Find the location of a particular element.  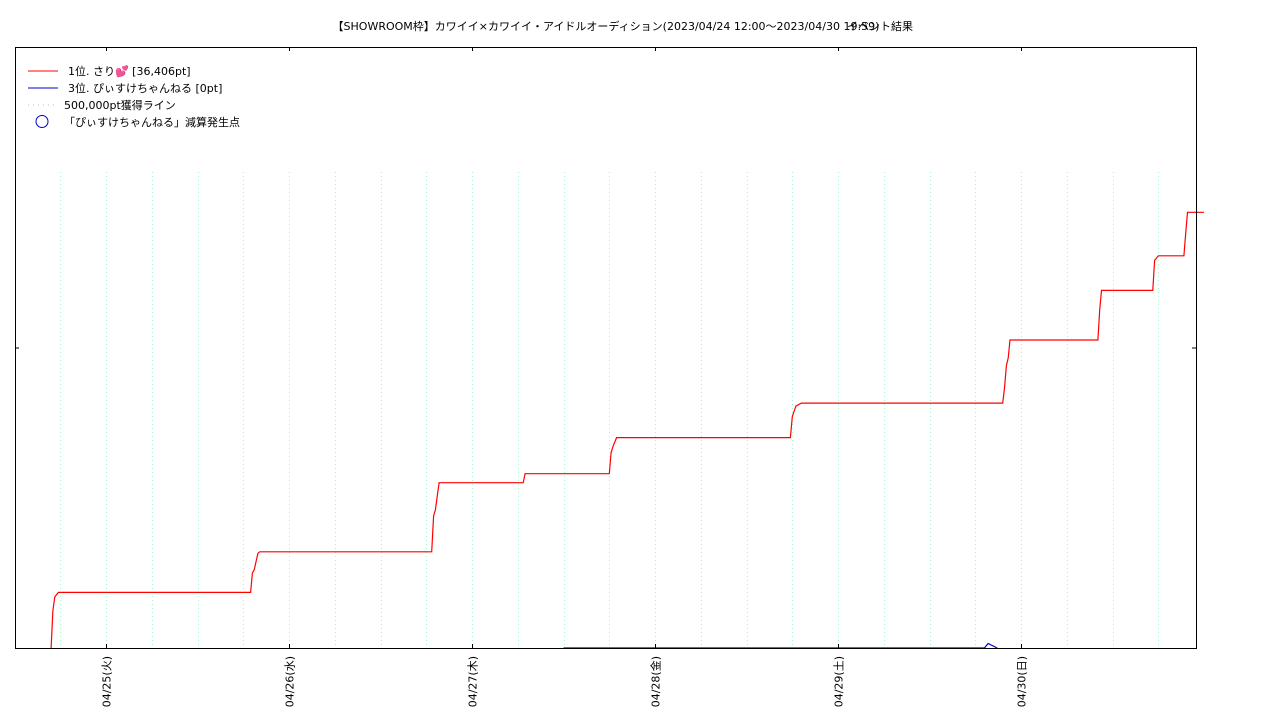

legend-swatch-markers is located at coordinates (42, 122).